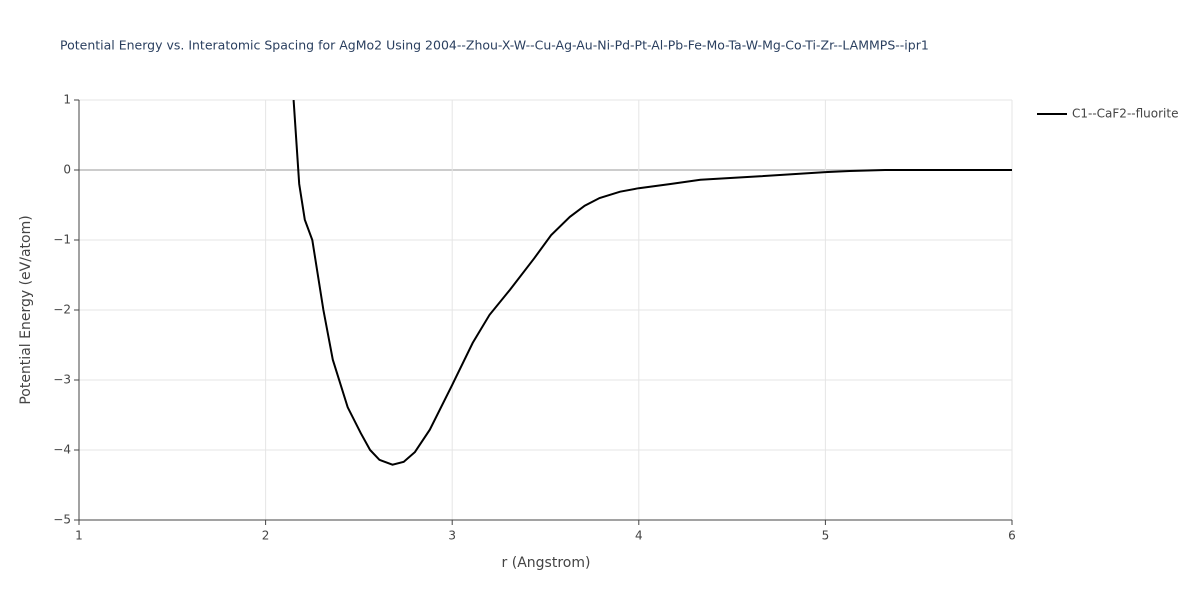 The width and height of the screenshot is (1200, 604). I want to click on y-tick-label: −5, so click(62, 520).